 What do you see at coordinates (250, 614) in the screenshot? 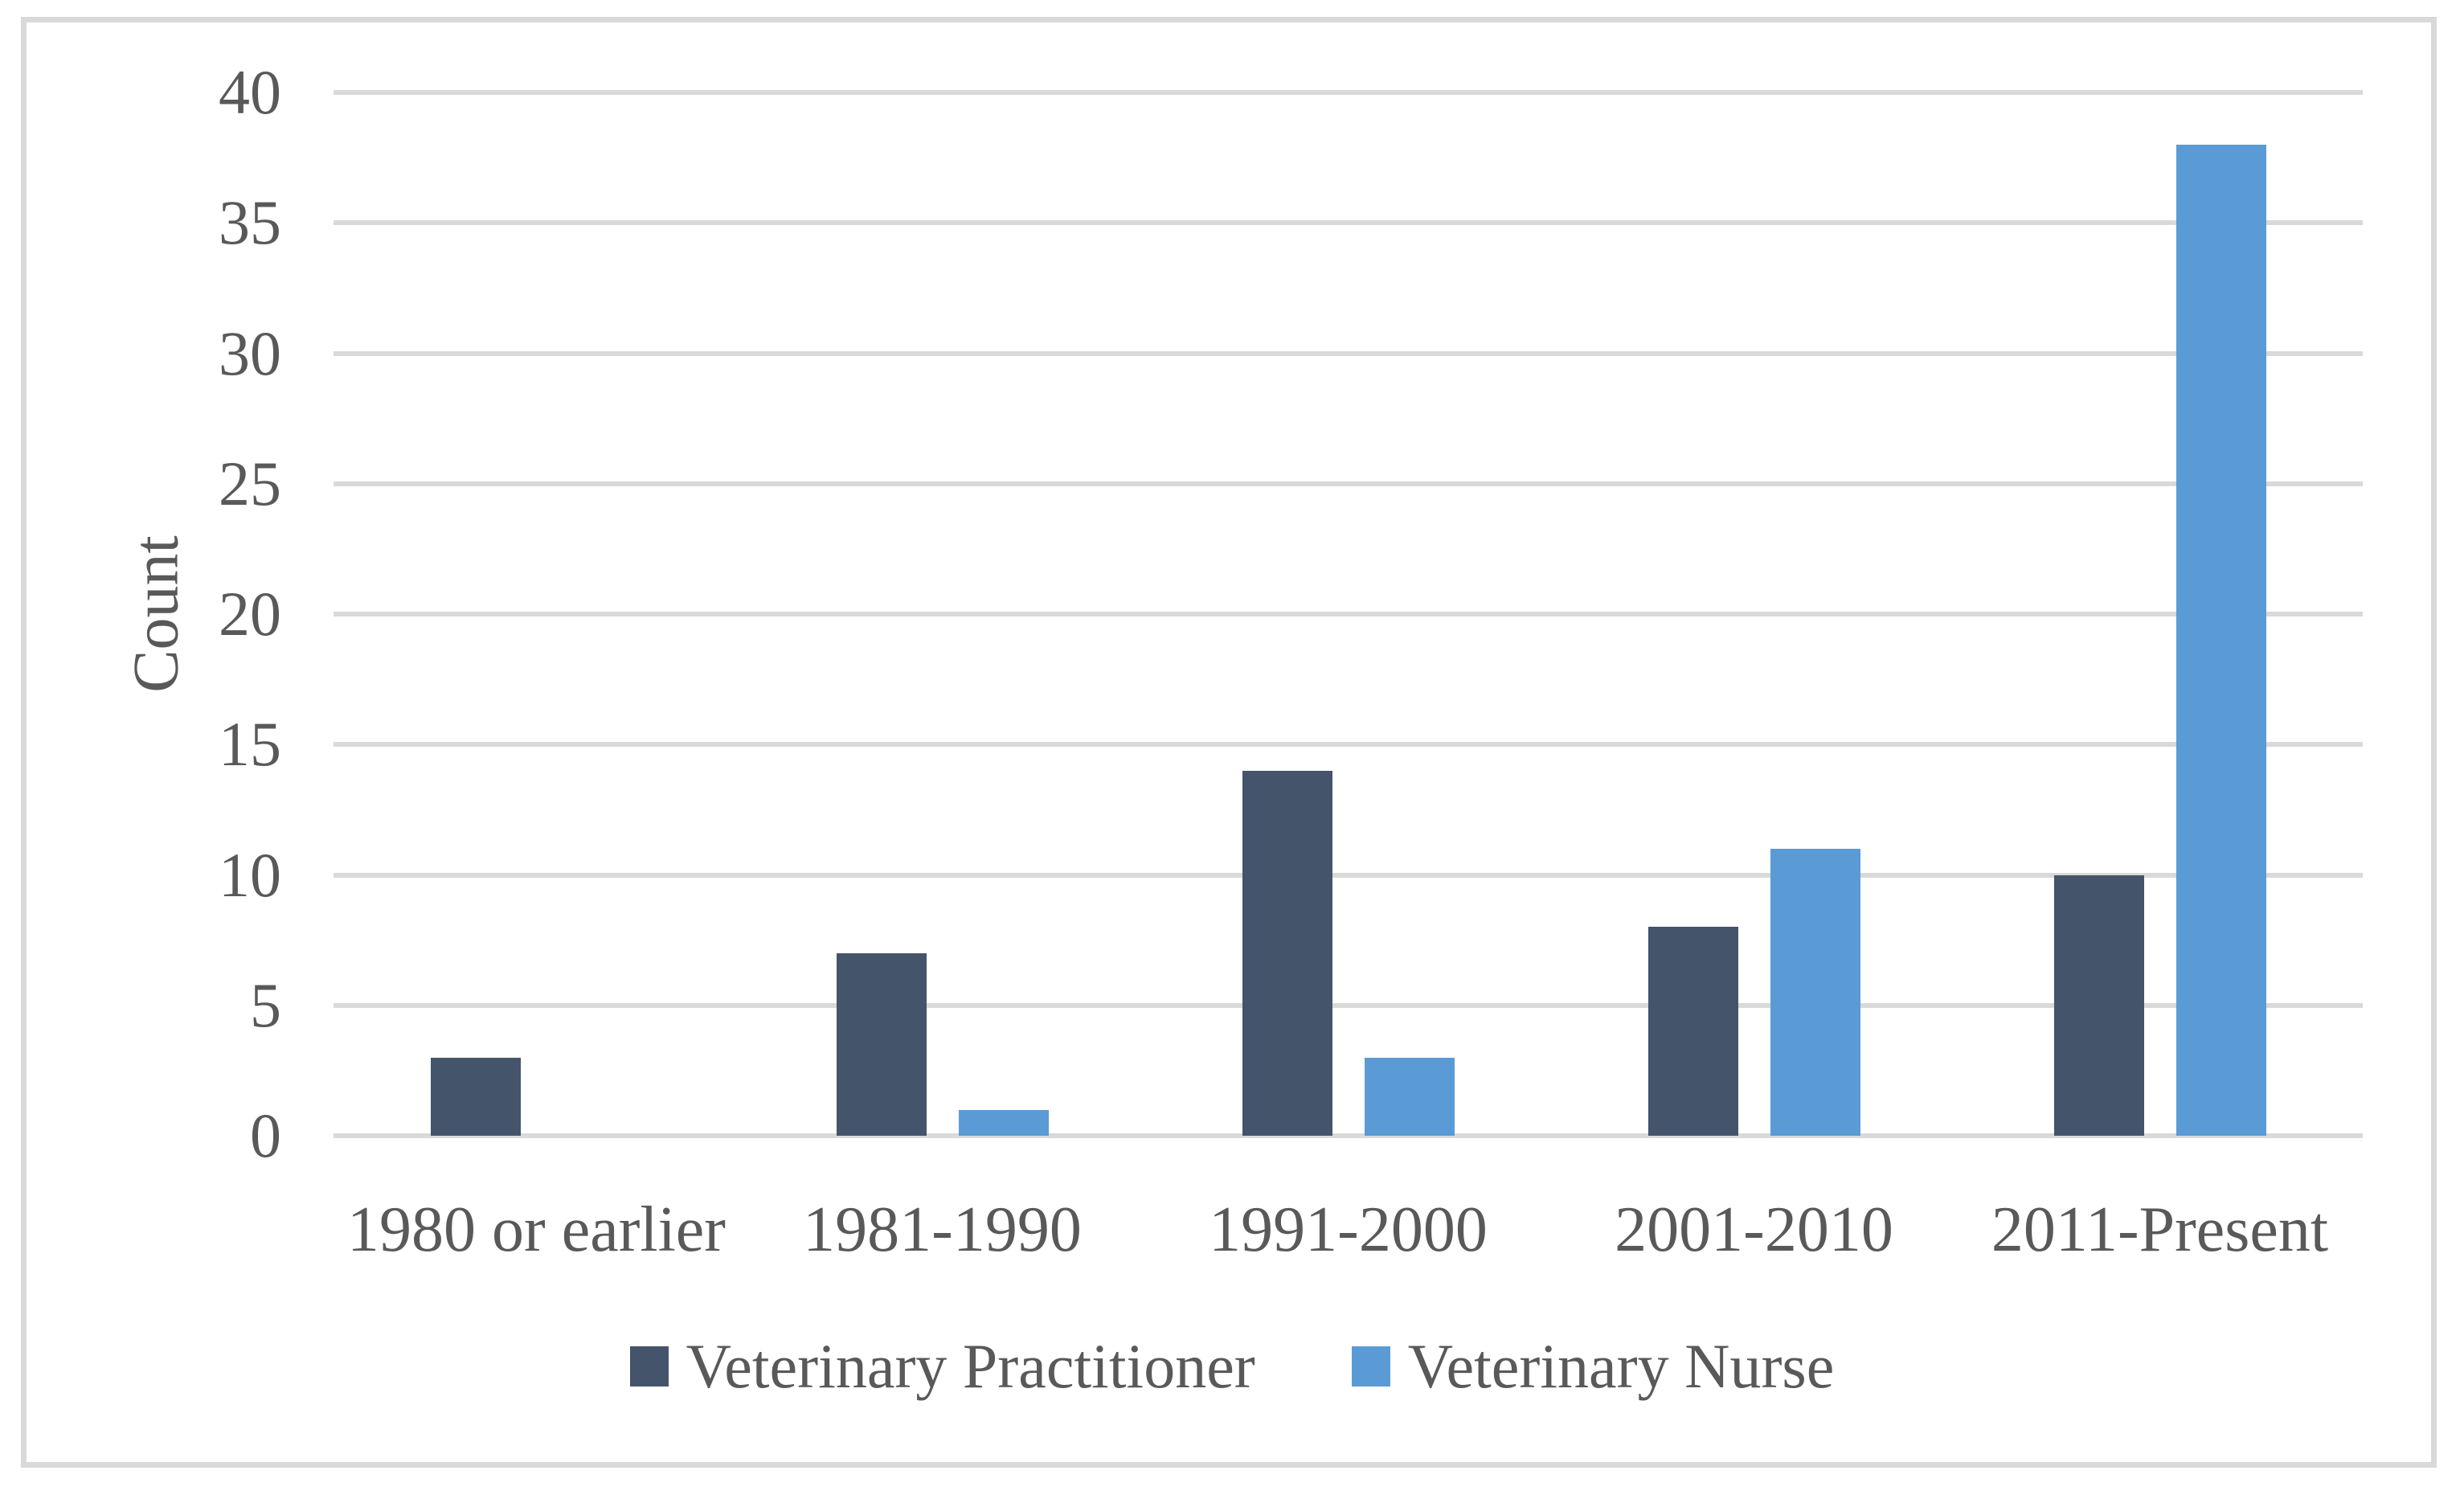
I see `y-tick-label-20: 20` at bounding box center [250, 614].